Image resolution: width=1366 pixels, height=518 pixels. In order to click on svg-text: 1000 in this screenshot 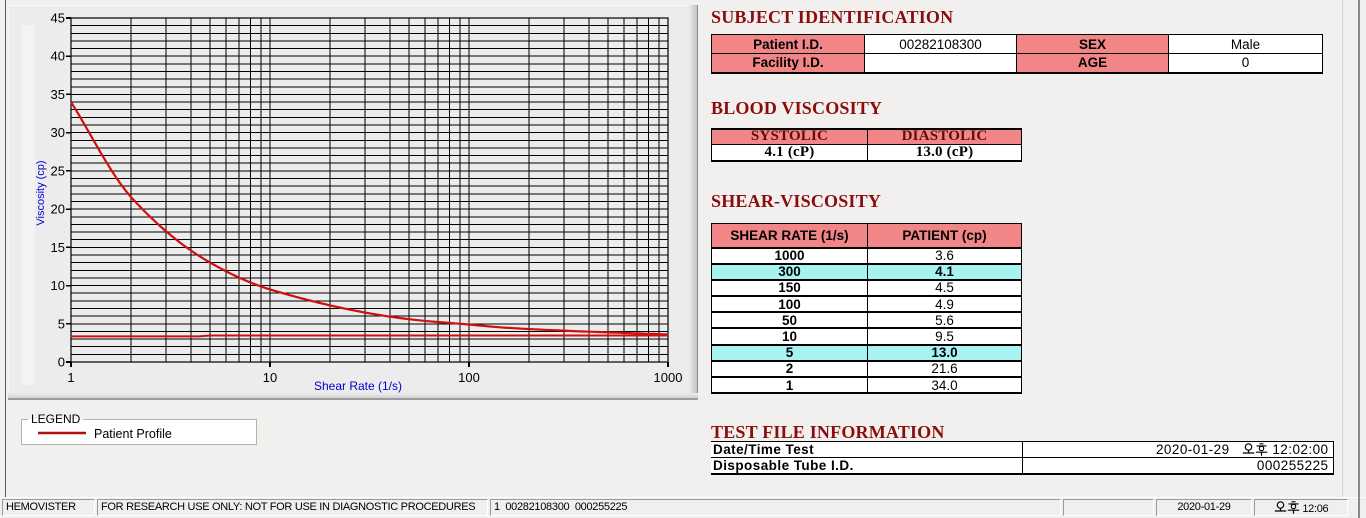, I will do `click(668, 377)`.